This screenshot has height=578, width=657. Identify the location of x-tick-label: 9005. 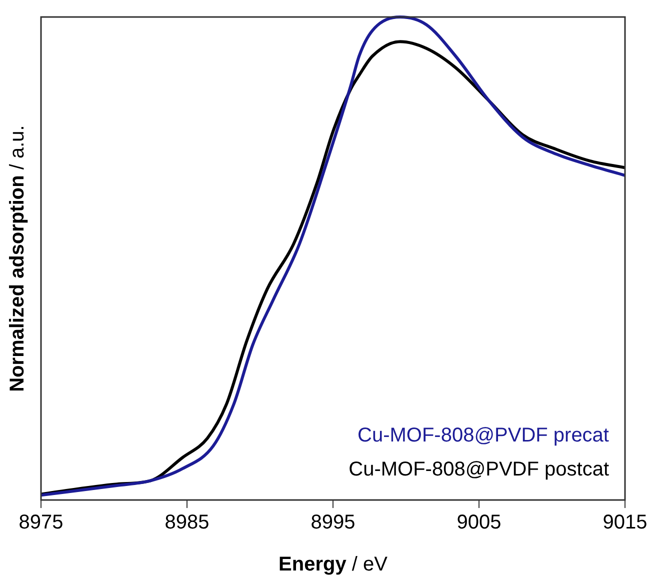
(479, 523).